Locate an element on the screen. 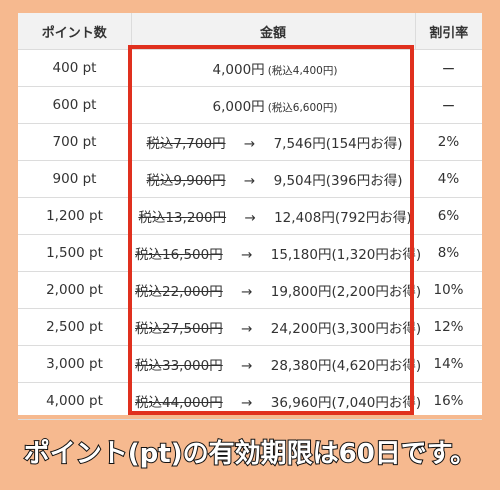  table-row: 2,500 pt 税込27,500円 → 24,200円(3,300円お得) 12% is located at coordinates (250, 327).